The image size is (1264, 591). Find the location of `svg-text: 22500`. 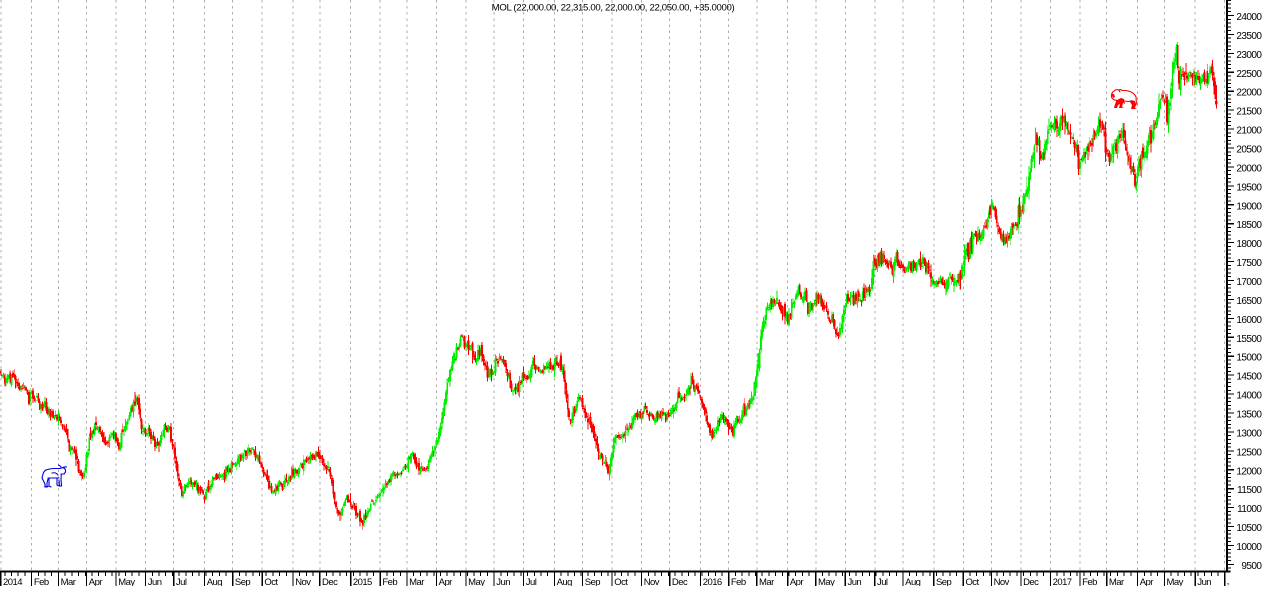

svg-text: 22500 is located at coordinates (1249, 74).